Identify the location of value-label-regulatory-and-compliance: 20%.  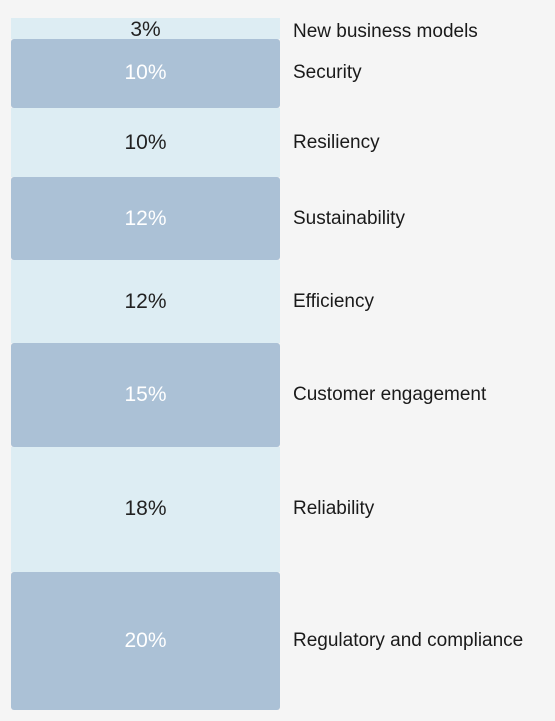
(145, 640).